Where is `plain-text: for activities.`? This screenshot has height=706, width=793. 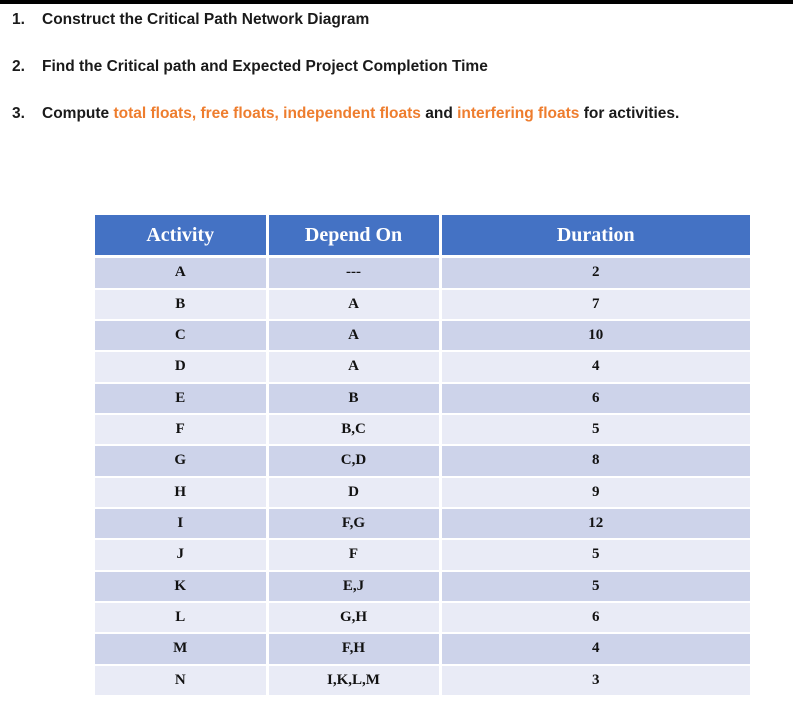
plain-text: for activities. is located at coordinates (629, 113).